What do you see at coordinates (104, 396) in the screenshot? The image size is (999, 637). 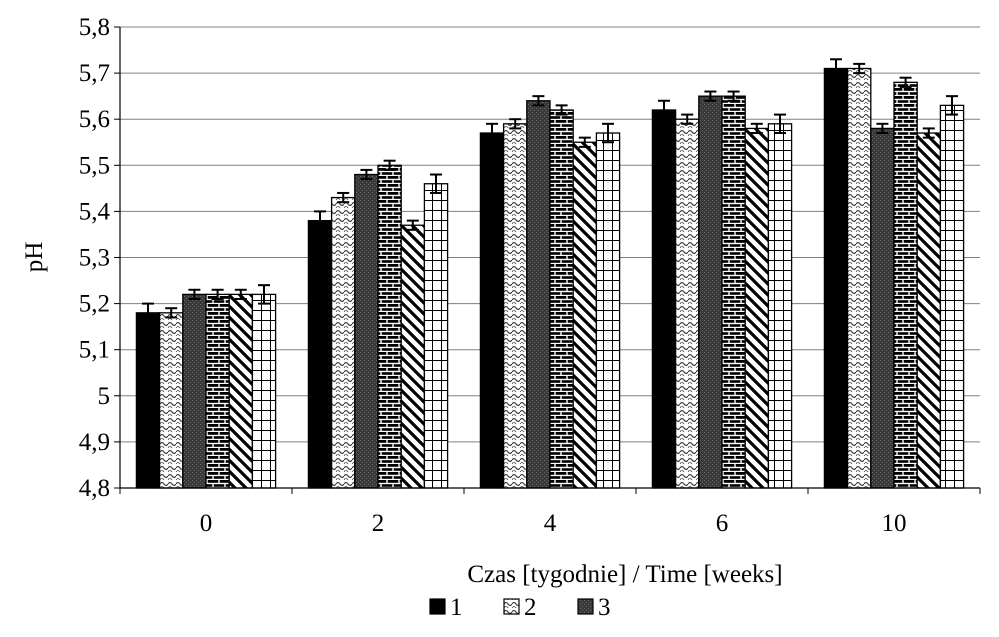 I see `y-tick-label: 5` at bounding box center [104, 396].